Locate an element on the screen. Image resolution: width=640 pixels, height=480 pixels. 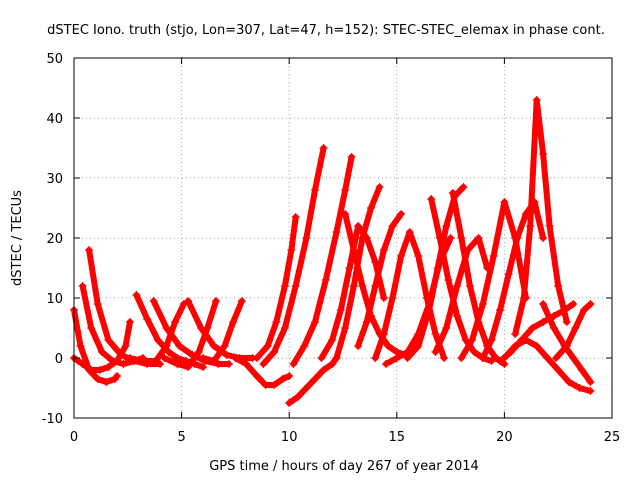
x-tick-label: 20 is located at coordinates (504, 437).